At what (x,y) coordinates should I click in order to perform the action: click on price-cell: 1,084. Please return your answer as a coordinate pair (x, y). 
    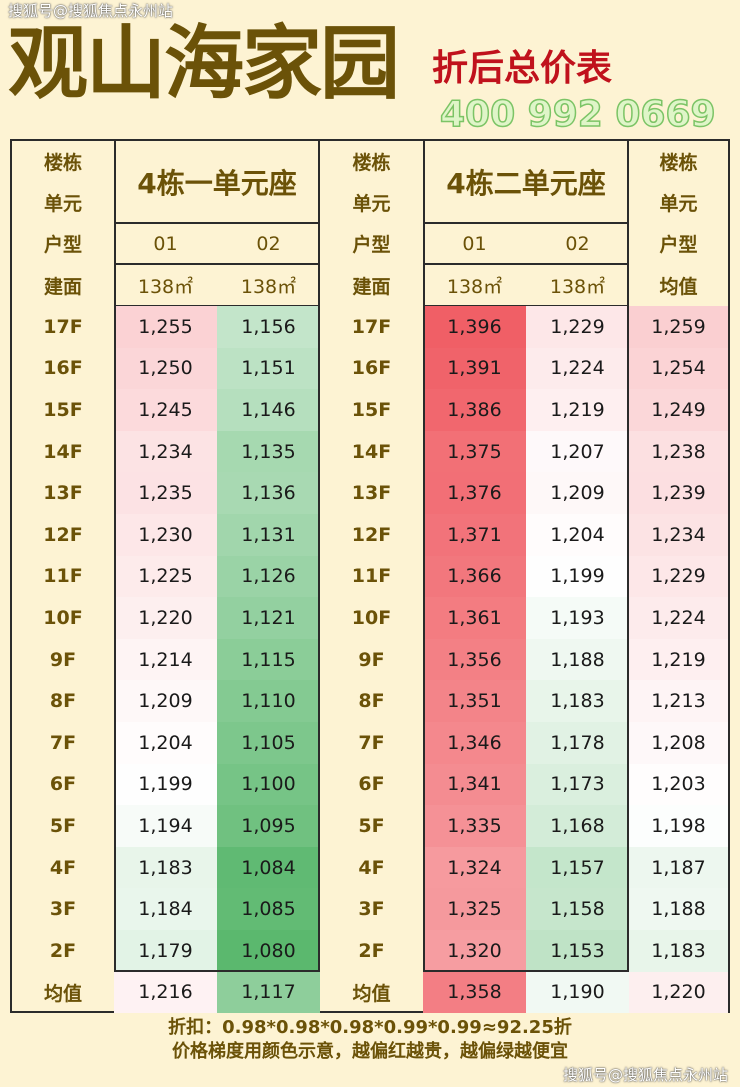
    Looking at the image, I should click on (268, 867).